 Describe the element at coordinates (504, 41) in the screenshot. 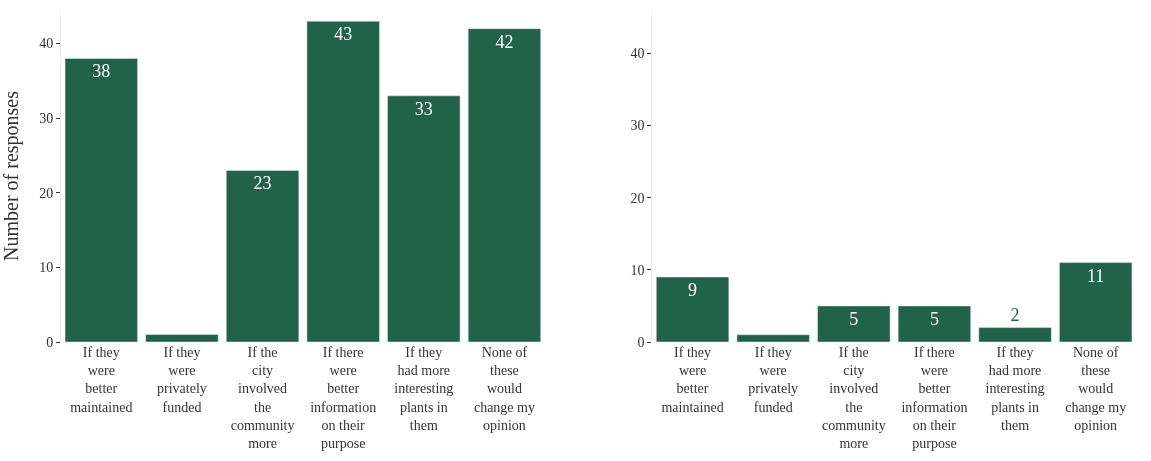

I see `data-label: 42` at that location.